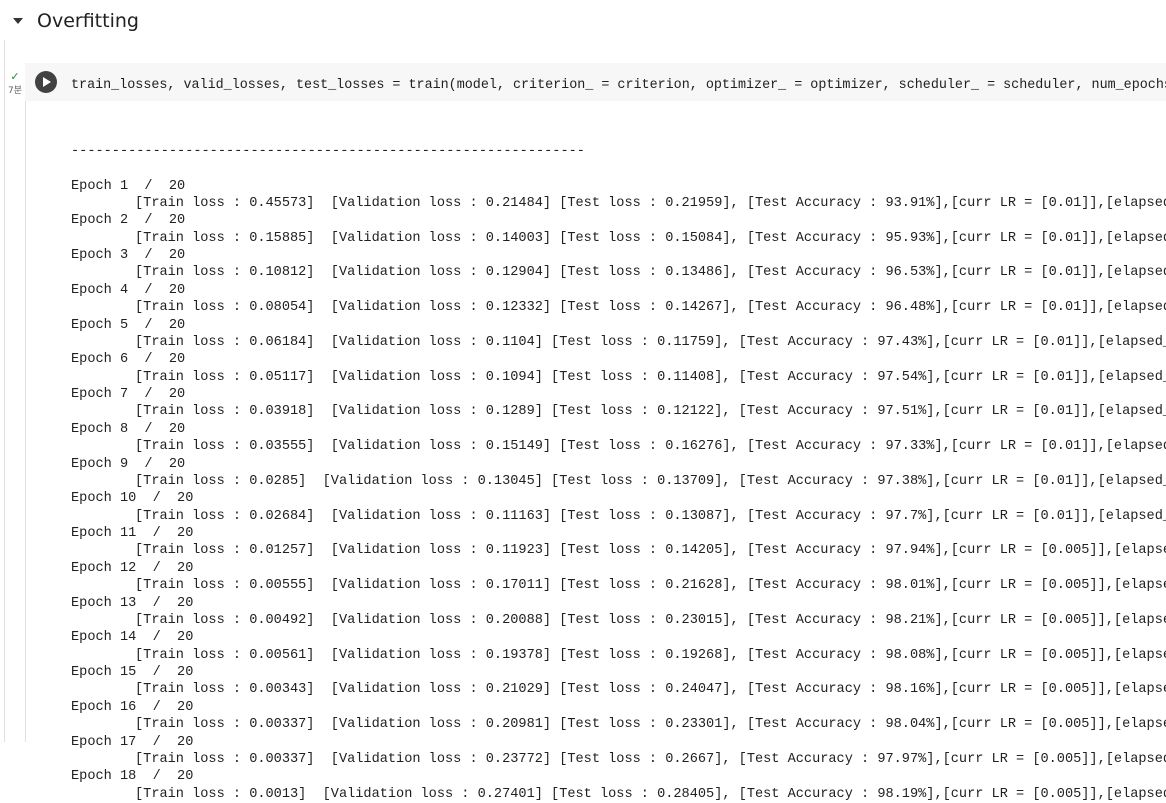  Describe the element at coordinates (132, 568) in the screenshot. I see `epoch-line: Epoch 12 / 20` at that location.